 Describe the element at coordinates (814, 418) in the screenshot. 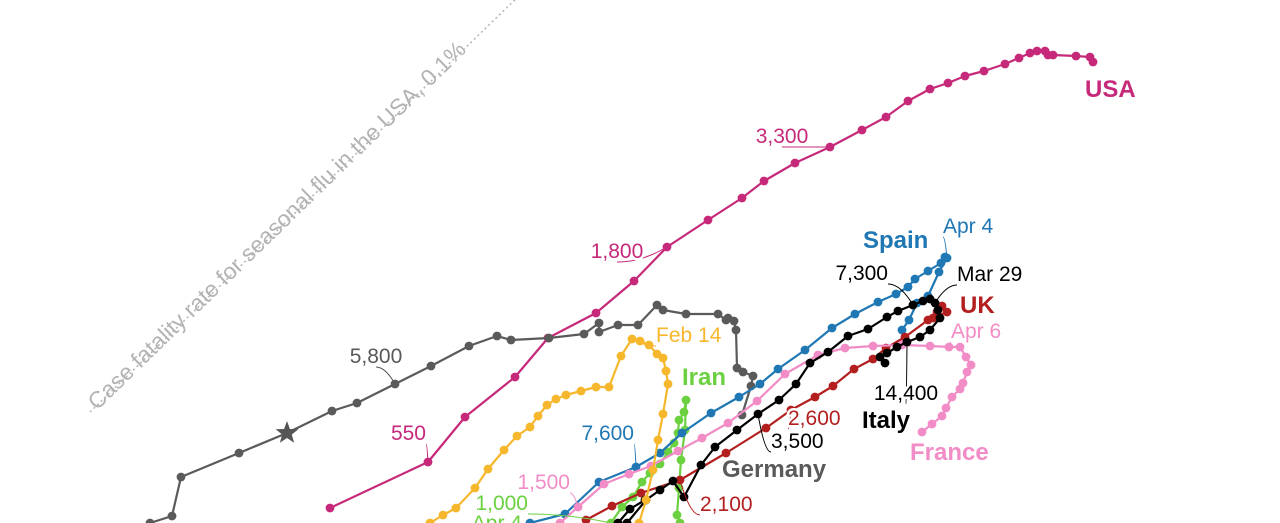

I see `annotation-label: 2,600` at that location.